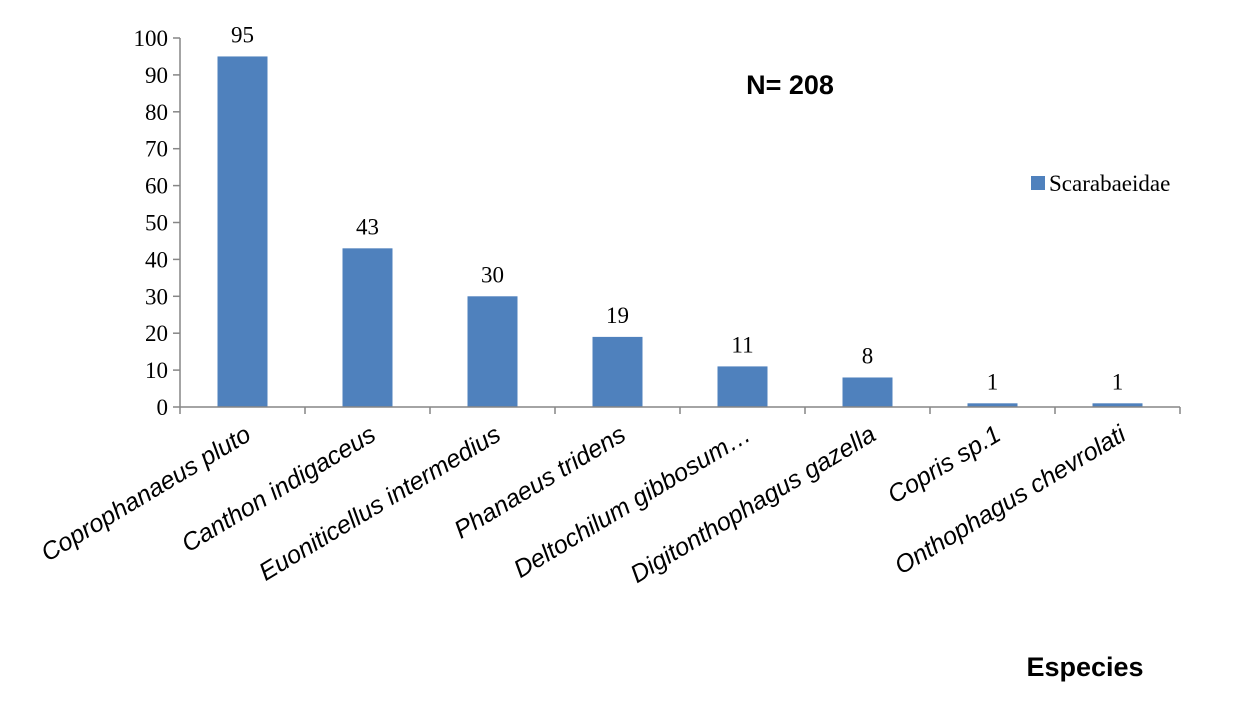 This screenshot has height=711, width=1241. Describe the element at coordinates (156, 149) in the screenshot. I see `y-tick-label: 70` at that location.